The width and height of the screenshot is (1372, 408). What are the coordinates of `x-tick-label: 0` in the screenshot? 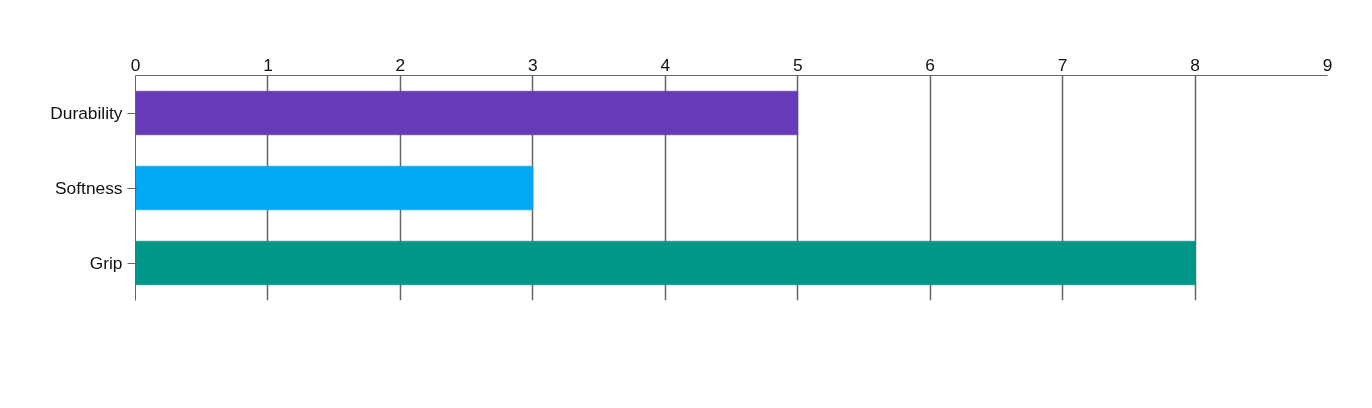 It's located at (135, 64).